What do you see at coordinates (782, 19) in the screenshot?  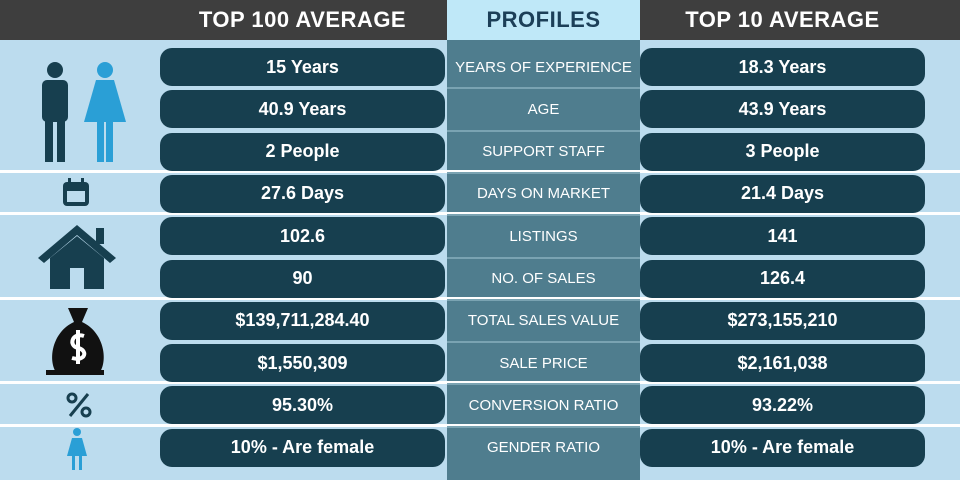 I see `column-header: TOP 10 AVERAGE` at bounding box center [782, 19].